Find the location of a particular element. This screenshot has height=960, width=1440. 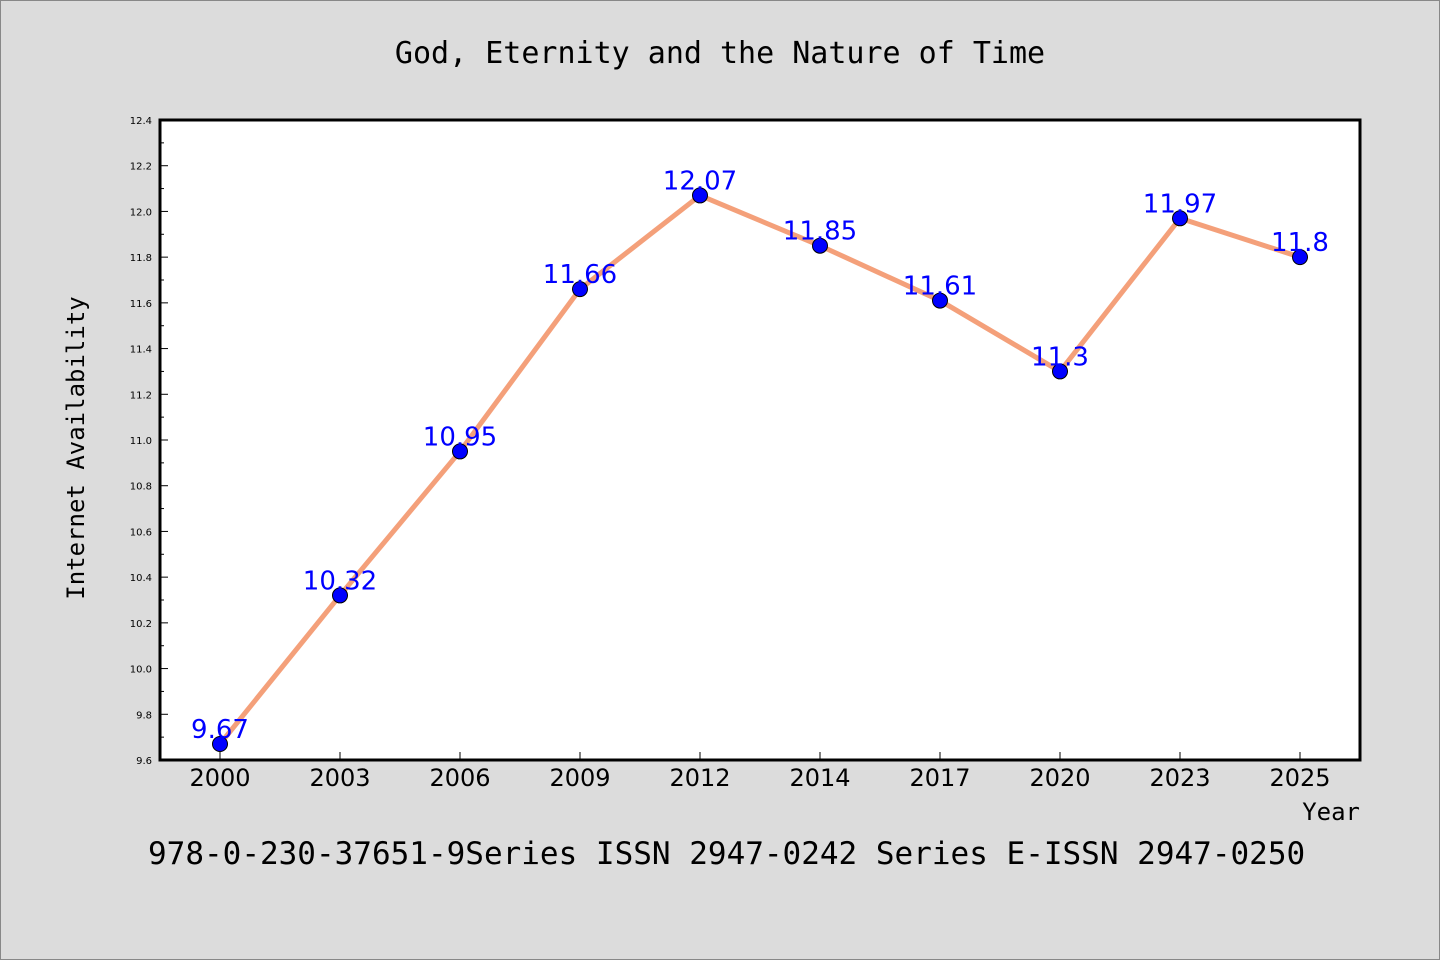

y-tick-label: 12.0 is located at coordinates (141, 212).